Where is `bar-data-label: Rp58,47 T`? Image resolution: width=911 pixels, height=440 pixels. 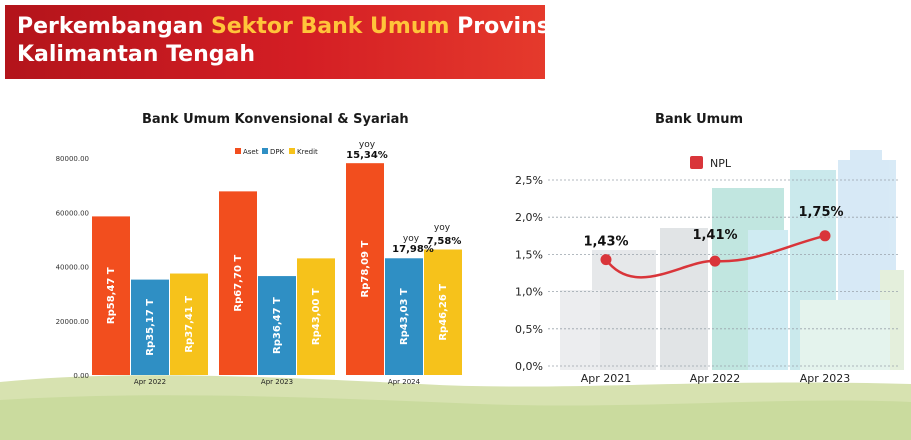
bar-data-label: Rp58,47 T is located at coordinates (111, 295).